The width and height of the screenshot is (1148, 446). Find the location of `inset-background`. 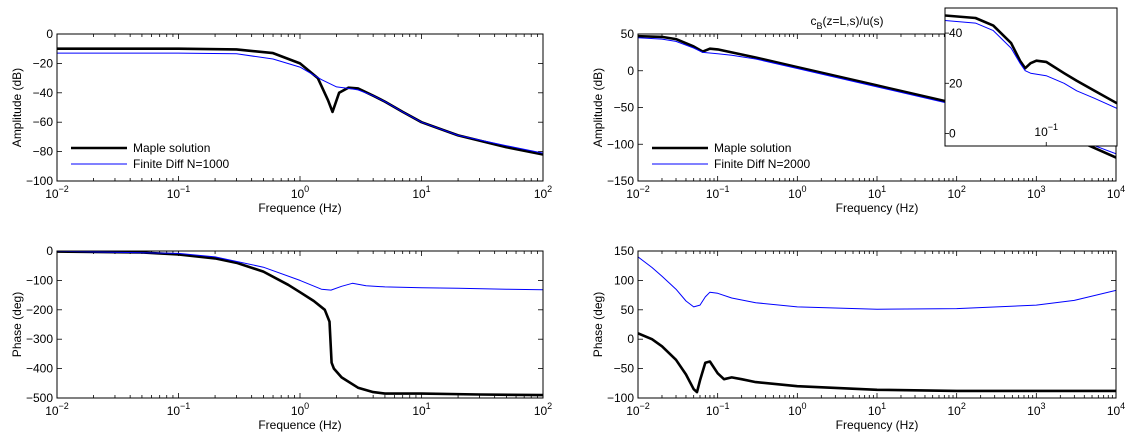

inset-background is located at coordinates (1031, 77).